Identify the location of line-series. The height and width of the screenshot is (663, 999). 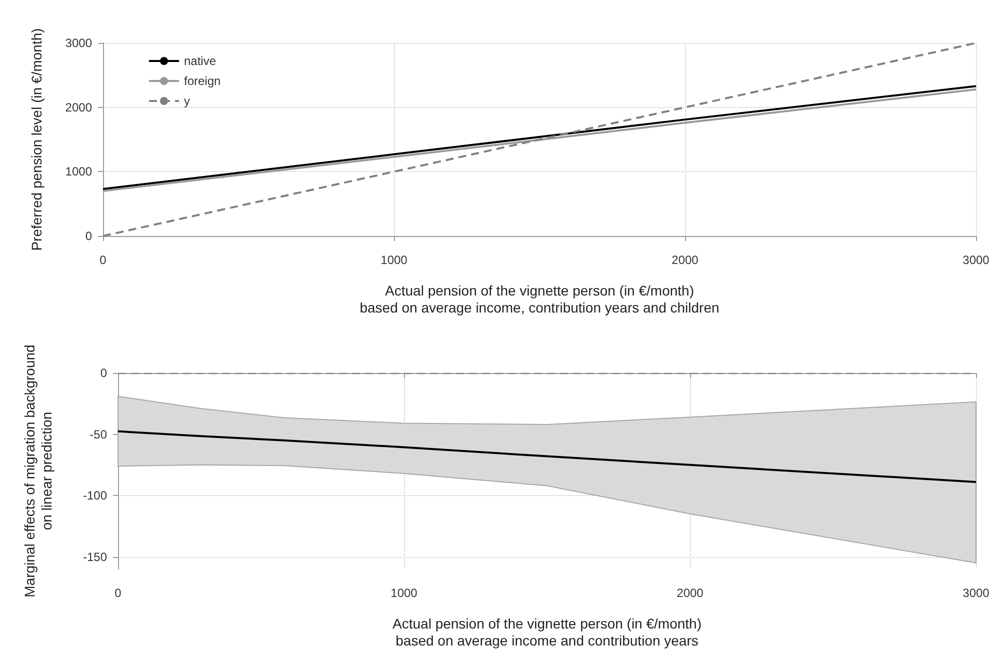
(547, 457).